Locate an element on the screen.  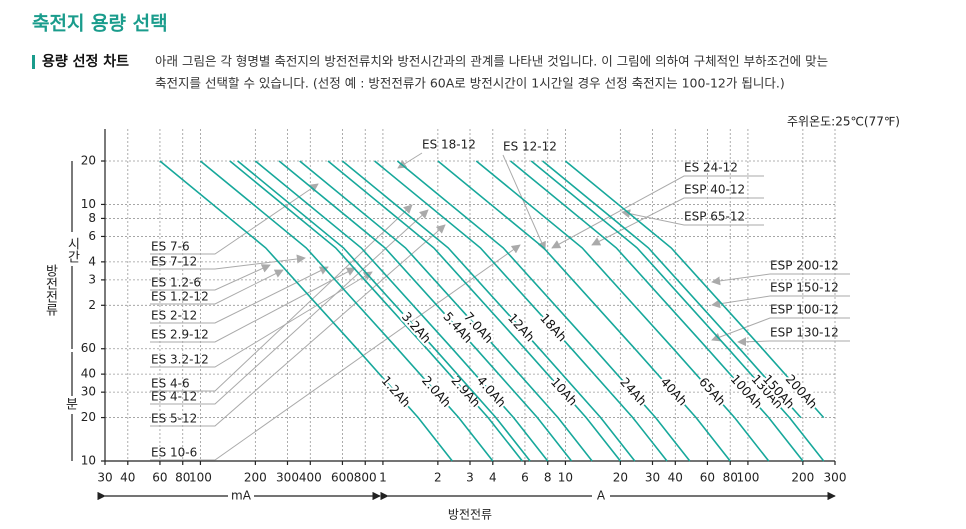
x-tick-label: 8 is located at coordinates (548, 478).